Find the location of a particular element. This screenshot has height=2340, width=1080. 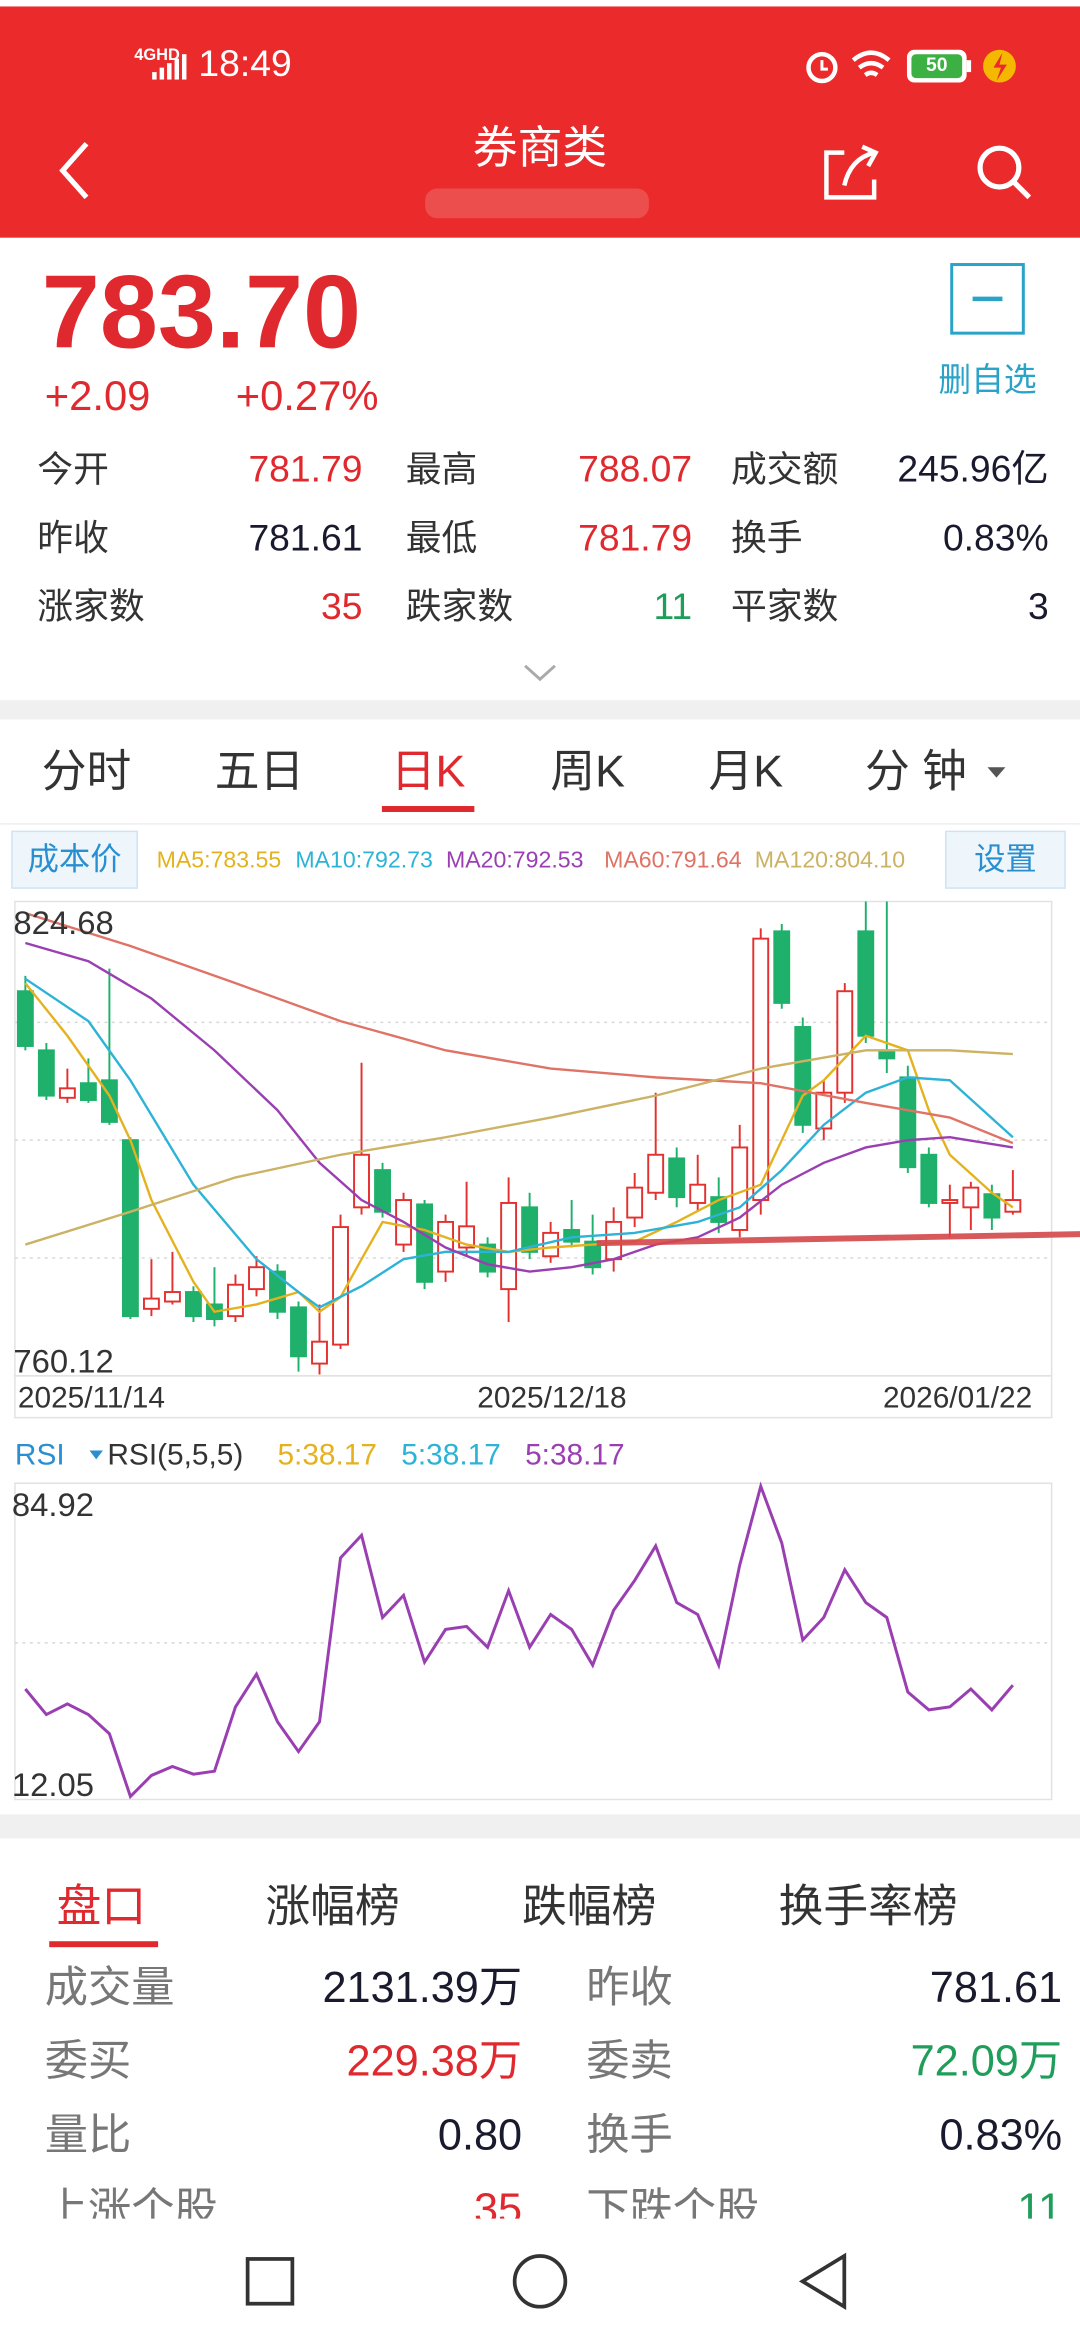

ma-legend: MA120:804.10 is located at coordinates (830, 859).